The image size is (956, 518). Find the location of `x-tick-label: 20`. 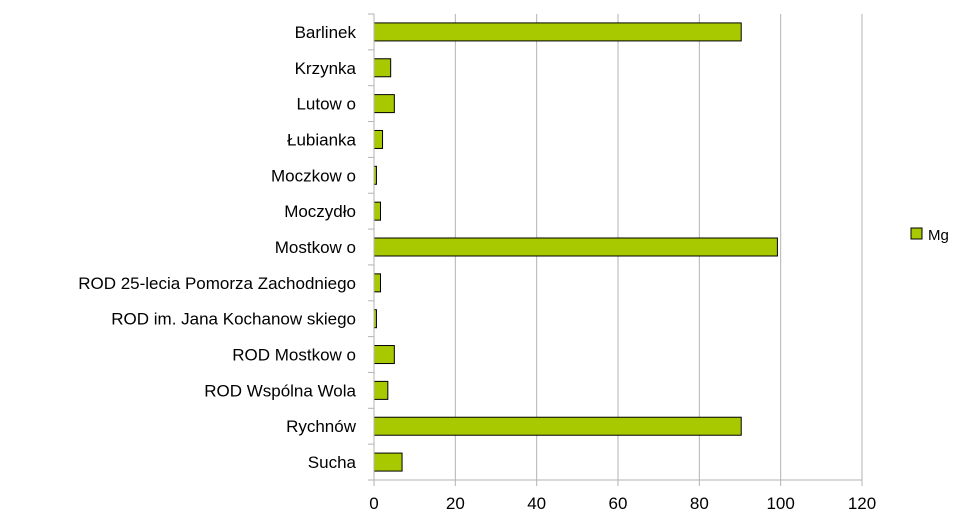

x-tick-label: 20 is located at coordinates (455, 503).